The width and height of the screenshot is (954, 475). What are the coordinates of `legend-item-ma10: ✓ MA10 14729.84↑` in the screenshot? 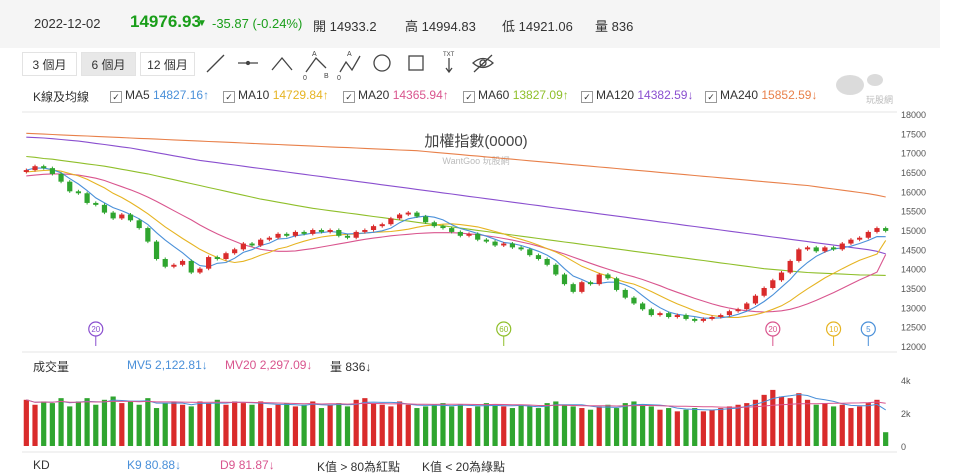 It's located at (276, 95).